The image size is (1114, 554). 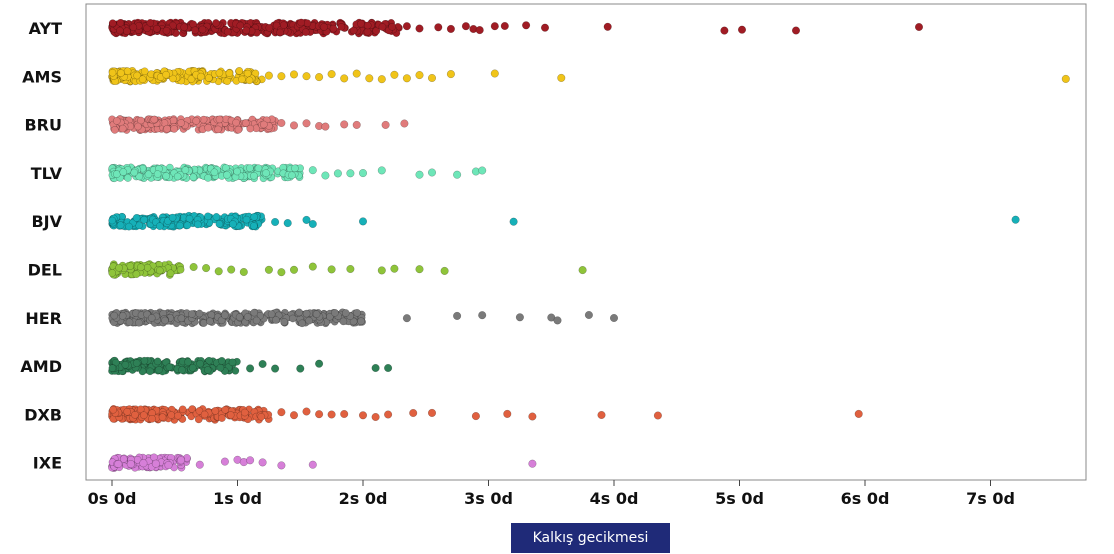 I want to click on x-tick-label: 4s 0d, so click(x=614, y=498).